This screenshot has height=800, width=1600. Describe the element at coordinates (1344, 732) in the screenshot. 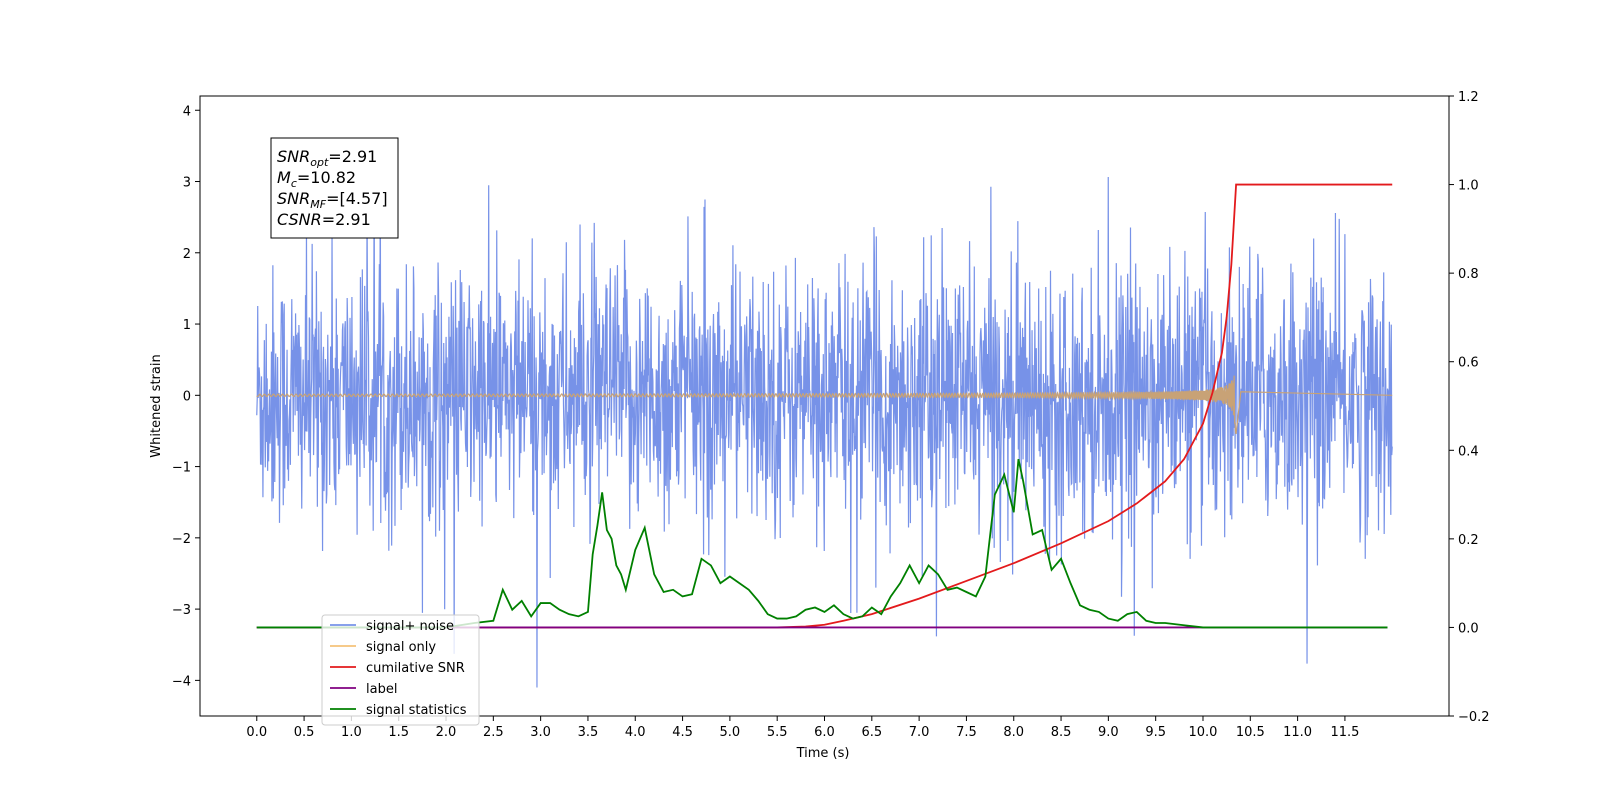

I see `x-tick-label: 11.5` at that location.